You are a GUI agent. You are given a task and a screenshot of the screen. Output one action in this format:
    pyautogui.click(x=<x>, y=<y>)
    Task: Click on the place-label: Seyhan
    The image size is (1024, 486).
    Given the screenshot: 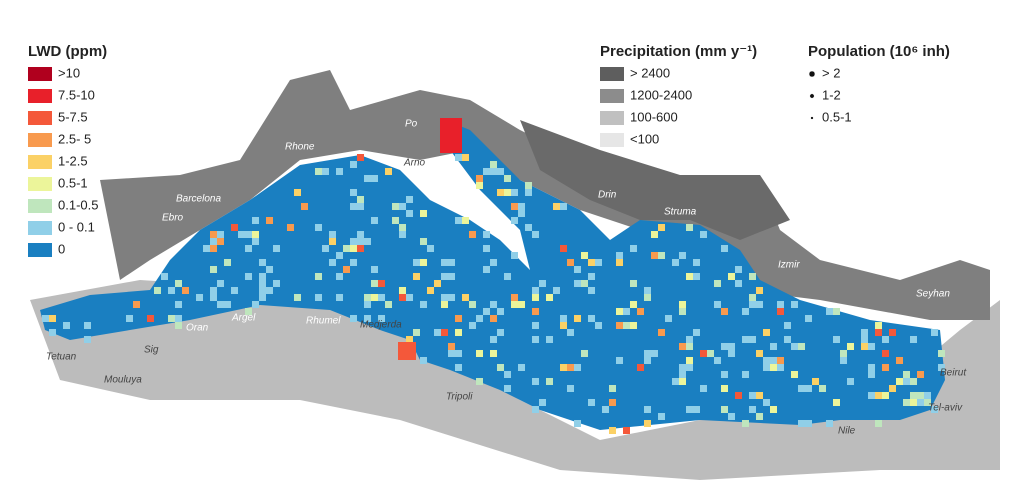 What is the action you would take?
    pyautogui.click(x=933, y=294)
    